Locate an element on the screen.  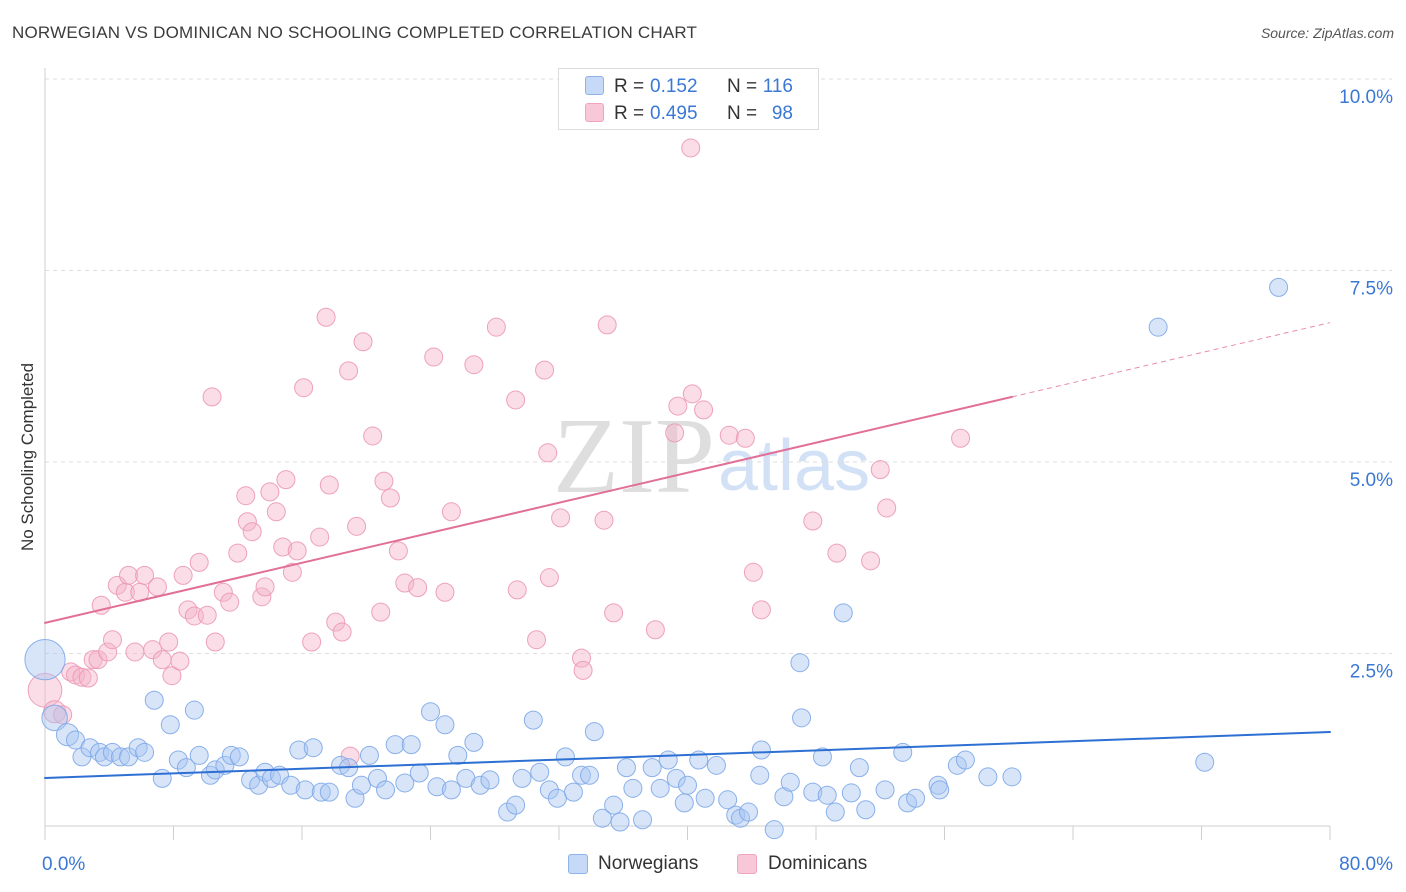
norwegians-r-value: 0.152 is located at coordinates (674, 86).